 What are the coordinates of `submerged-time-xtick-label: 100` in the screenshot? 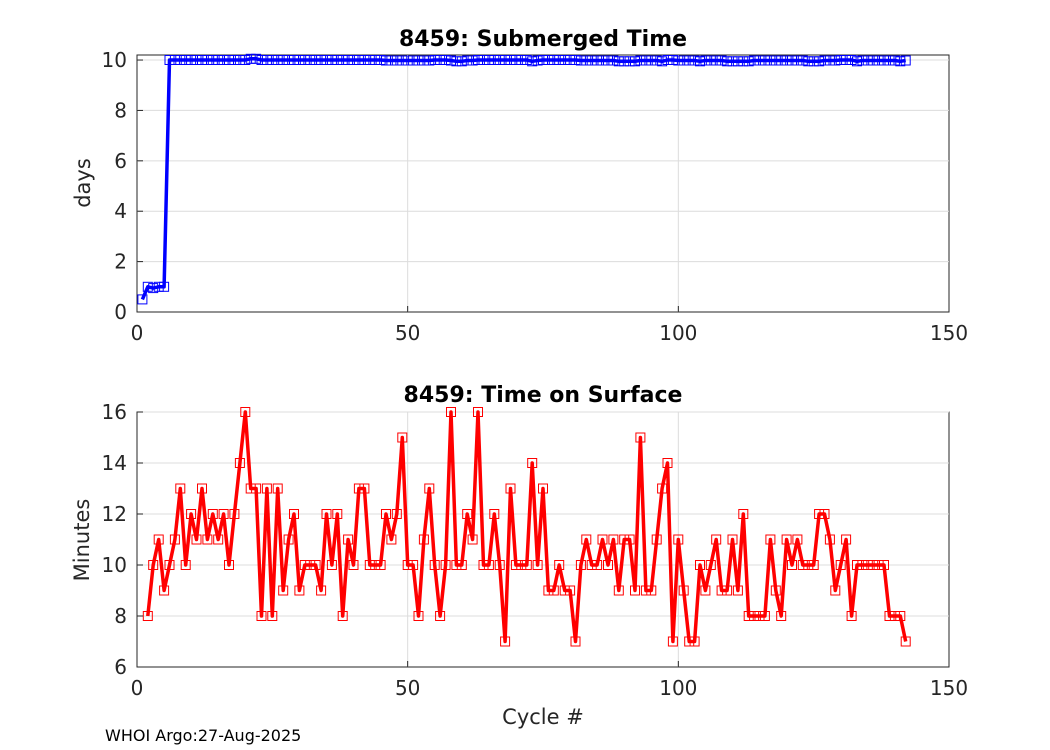 It's located at (678, 333).